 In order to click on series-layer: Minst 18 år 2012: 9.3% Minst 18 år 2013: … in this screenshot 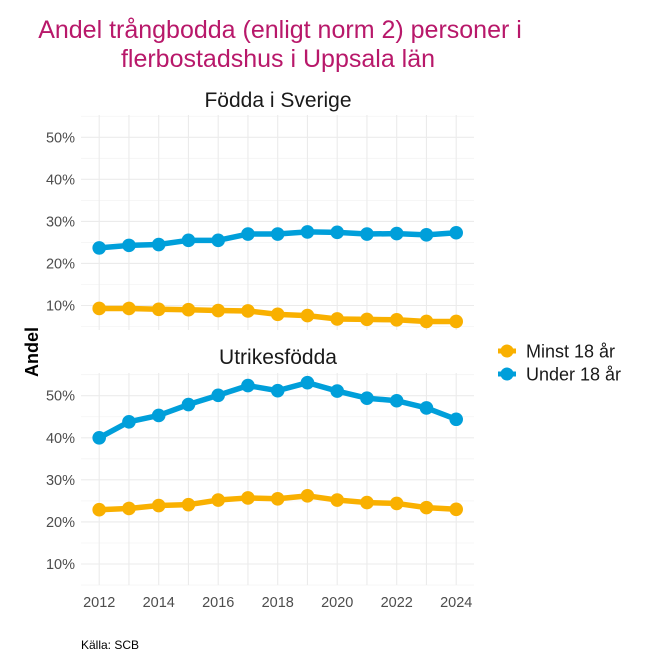, I will do `click(278, 277)`.